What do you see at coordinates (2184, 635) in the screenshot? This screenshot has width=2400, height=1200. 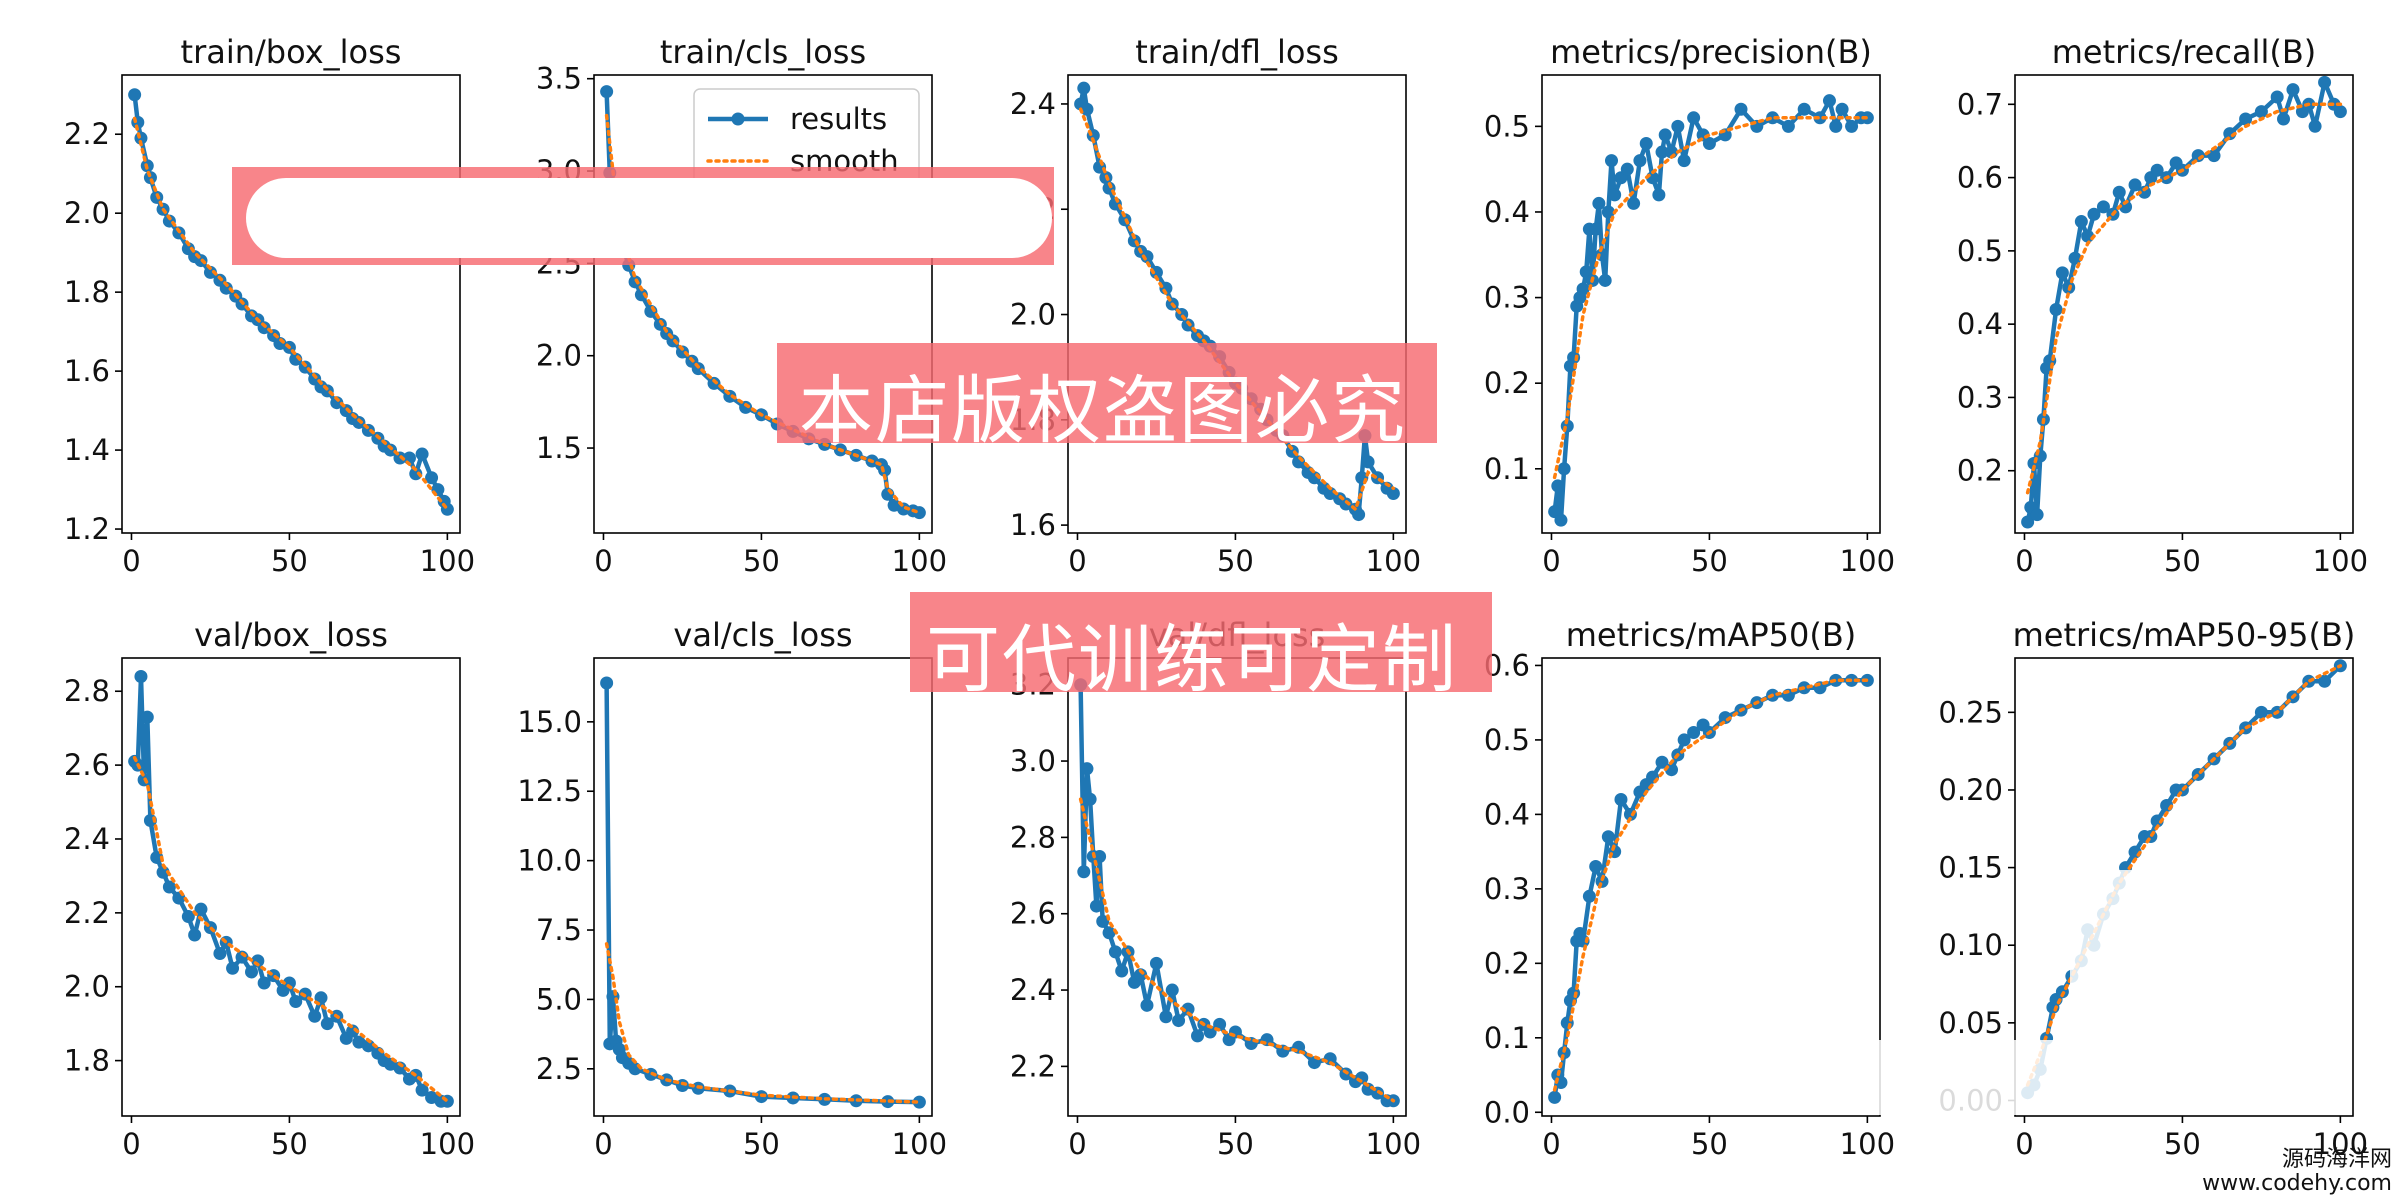 I see `chart-title: metrics/mAP50-95(B)` at bounding box center [2184, 635].